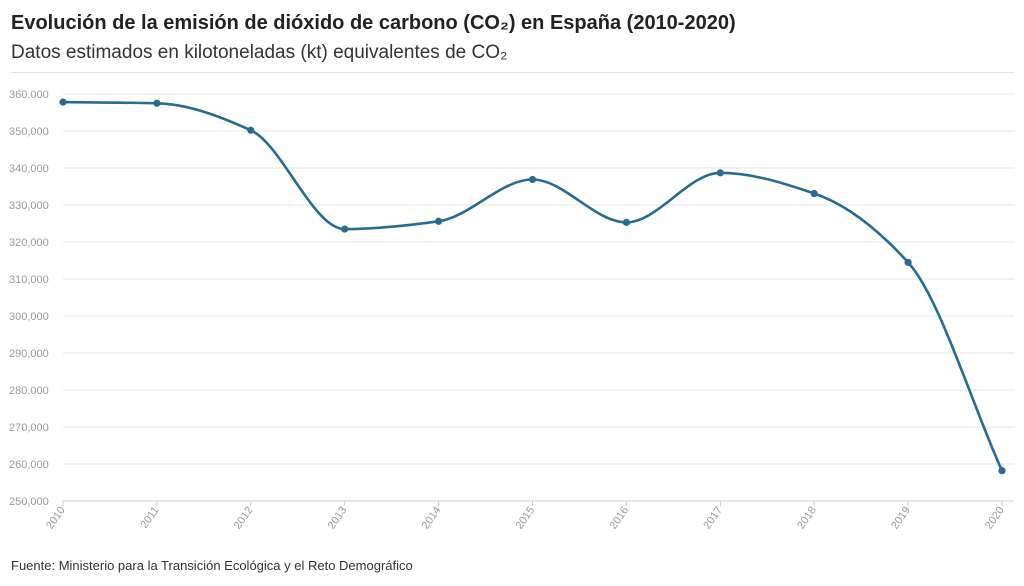 This screenshot has height=586, width=1024. What do you see at coordinates (29, 502) in the screenshot?
I see `y-tick-label: 250,000` at bounding box center [29, 502].